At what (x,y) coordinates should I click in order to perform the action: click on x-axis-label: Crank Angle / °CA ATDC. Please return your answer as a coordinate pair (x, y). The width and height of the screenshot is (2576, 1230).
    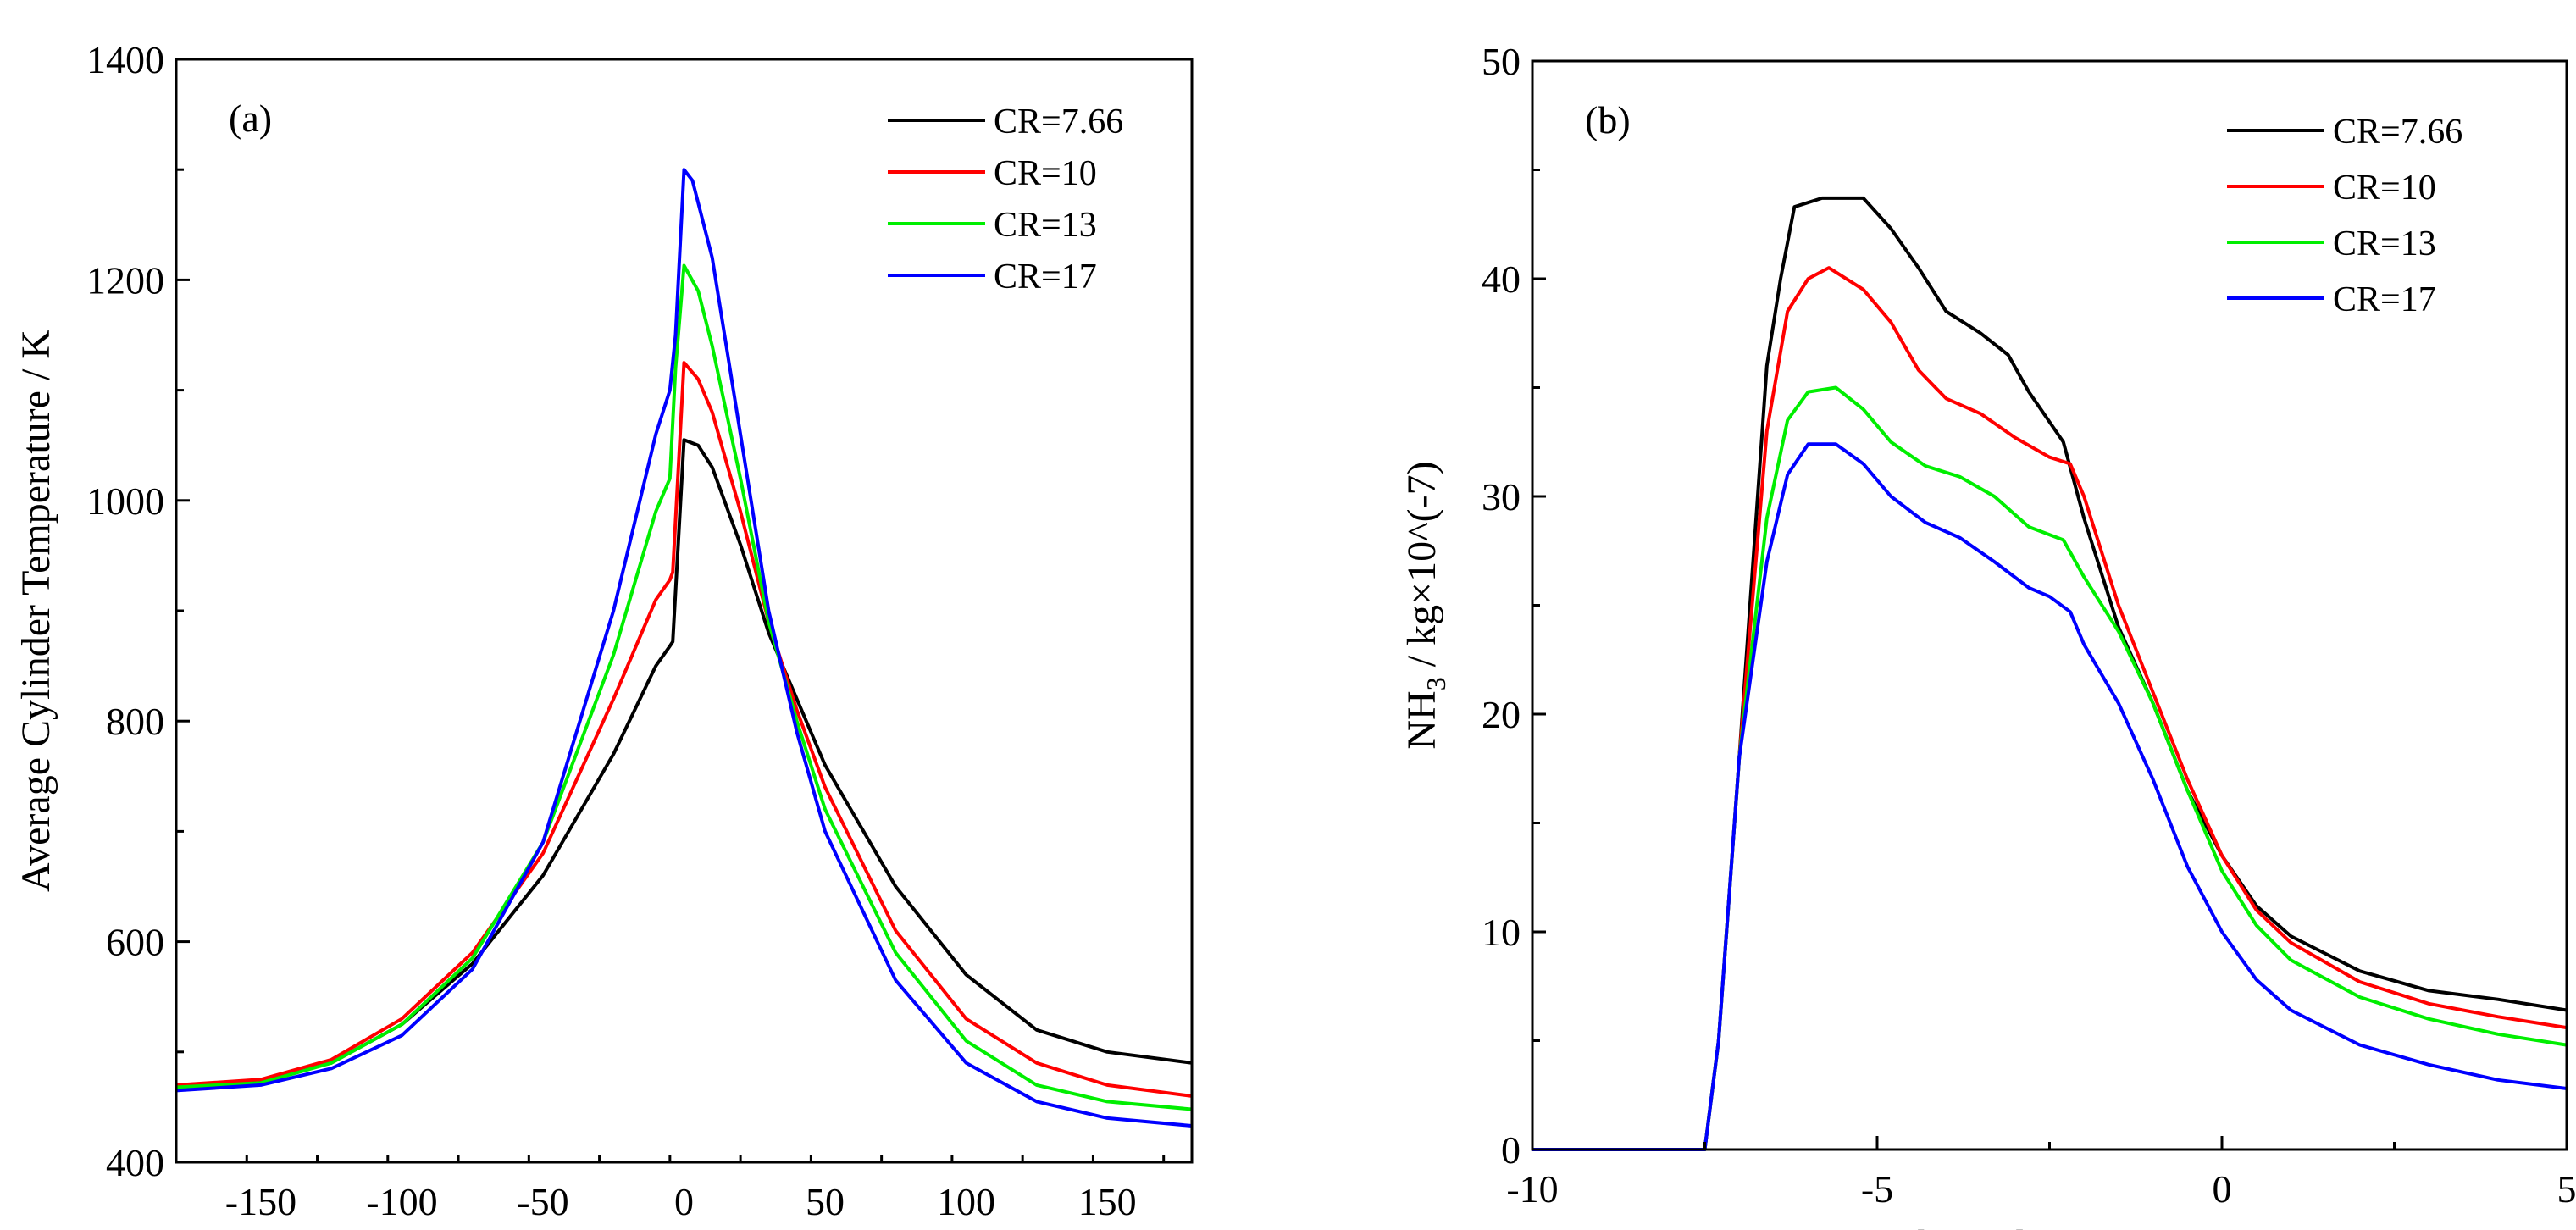
    Looking at the image, I should click on (2049, 1226).